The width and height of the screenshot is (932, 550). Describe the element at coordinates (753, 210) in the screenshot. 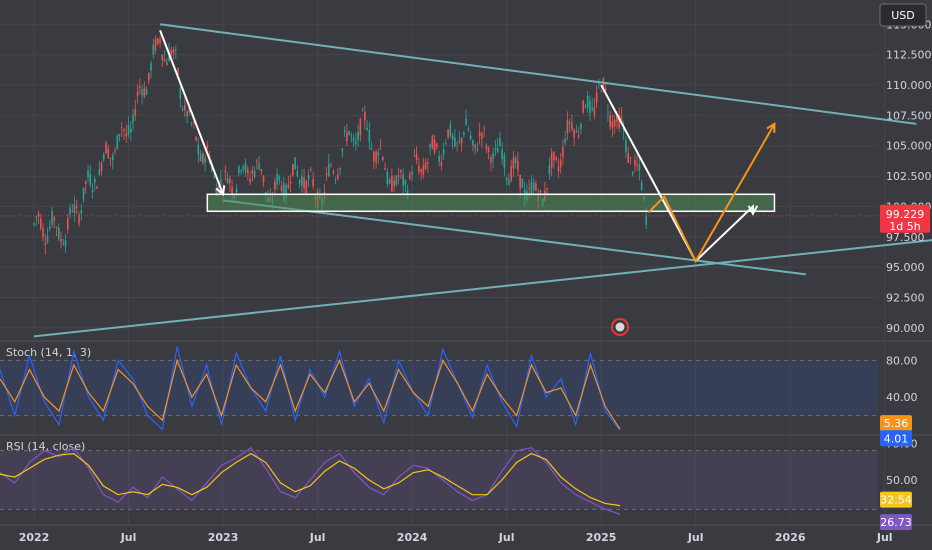

I see `arrow-head` at that location.